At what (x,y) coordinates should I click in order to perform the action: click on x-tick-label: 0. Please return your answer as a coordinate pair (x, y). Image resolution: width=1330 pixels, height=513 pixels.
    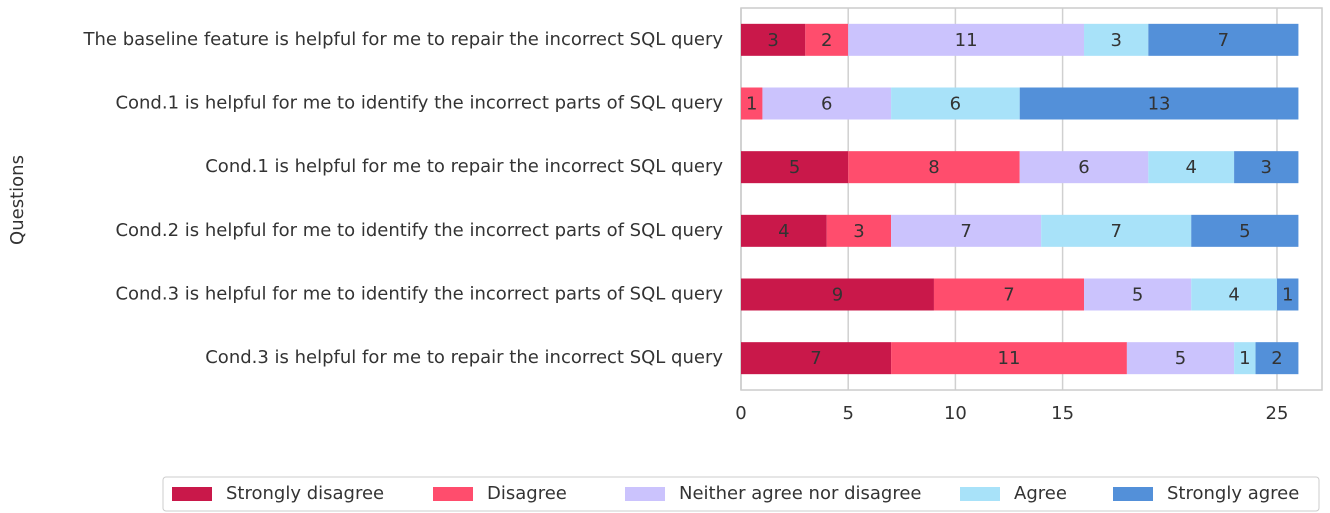
    Looking at the image, I should click on (740, 413).